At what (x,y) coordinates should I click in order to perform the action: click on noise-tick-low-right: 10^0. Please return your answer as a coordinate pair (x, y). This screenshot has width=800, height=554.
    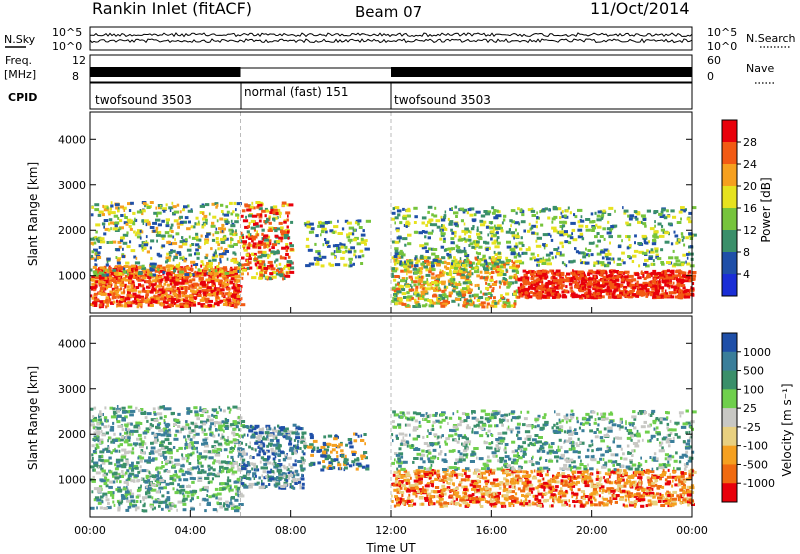
    Looking at the image, I should click on (722, 46).